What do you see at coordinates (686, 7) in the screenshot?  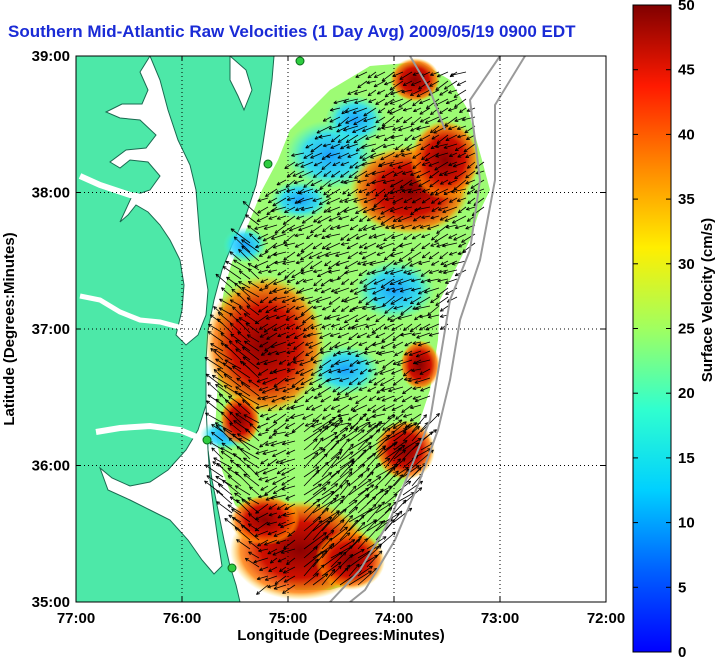 I see `colorbar-tick-label: 50` at bounding box center [686, 7].